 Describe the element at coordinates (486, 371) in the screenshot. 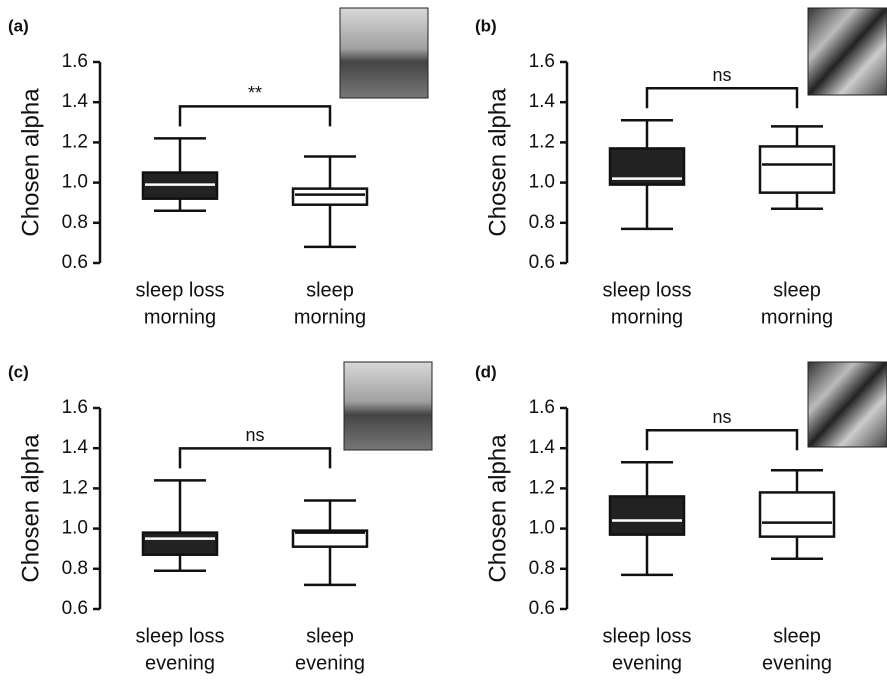

I see `panel-label: (d)` at that location.